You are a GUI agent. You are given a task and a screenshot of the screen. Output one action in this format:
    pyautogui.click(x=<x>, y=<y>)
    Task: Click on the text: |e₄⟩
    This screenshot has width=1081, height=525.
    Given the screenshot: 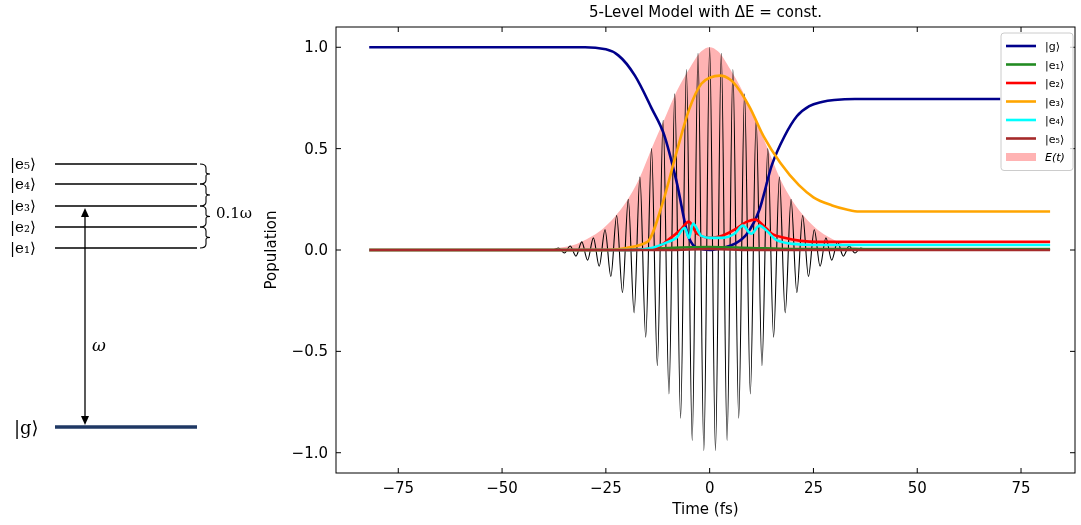 What is the action you would take?
    pyautogui.click(x=23, y=184)
    